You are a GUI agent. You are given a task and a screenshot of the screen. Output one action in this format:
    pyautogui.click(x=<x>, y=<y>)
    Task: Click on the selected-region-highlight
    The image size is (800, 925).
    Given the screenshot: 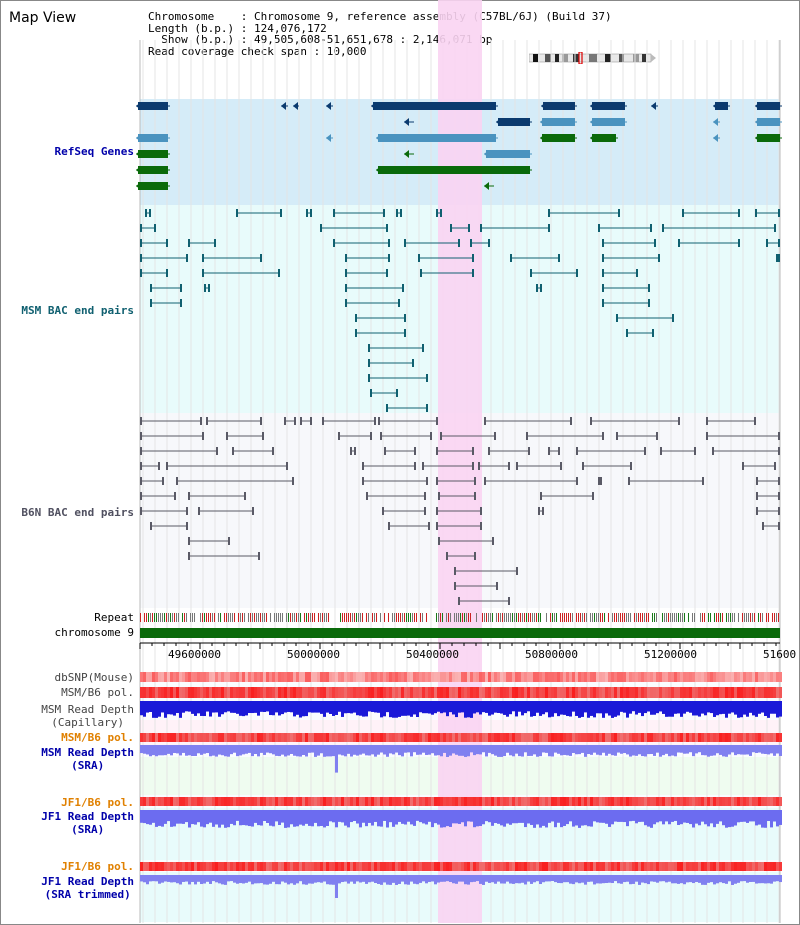 What is the action you would take?
    pyautogui.click(x=460, y=461)
    